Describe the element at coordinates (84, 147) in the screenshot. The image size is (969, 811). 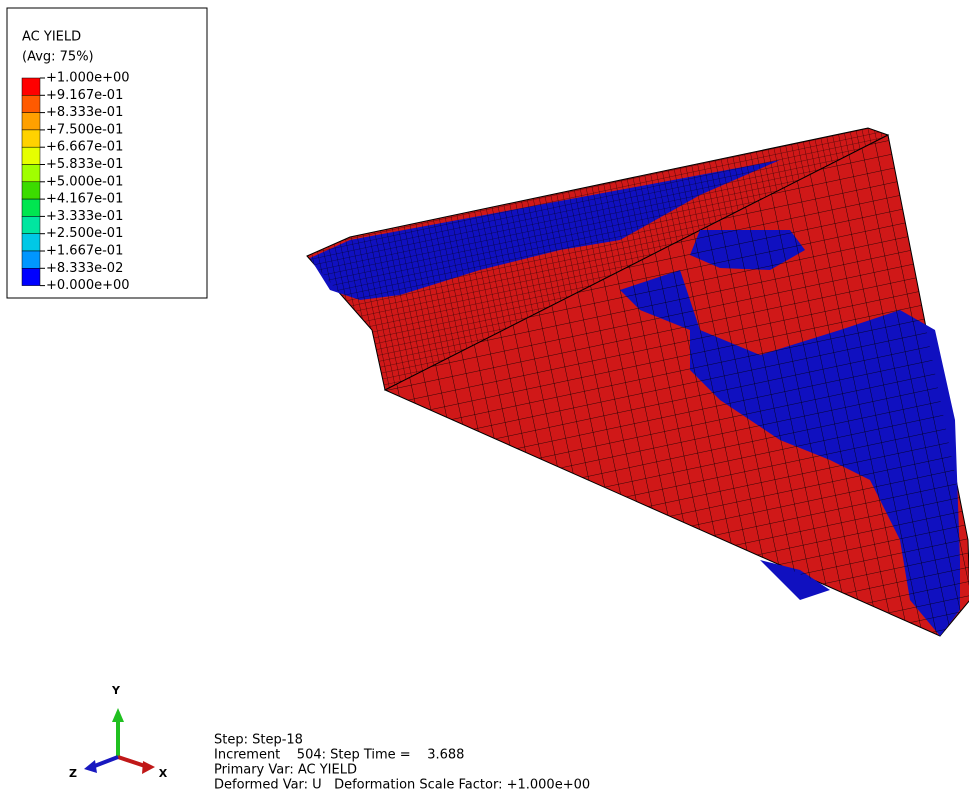
I see `legend-label: +6.667e-01` at that location.